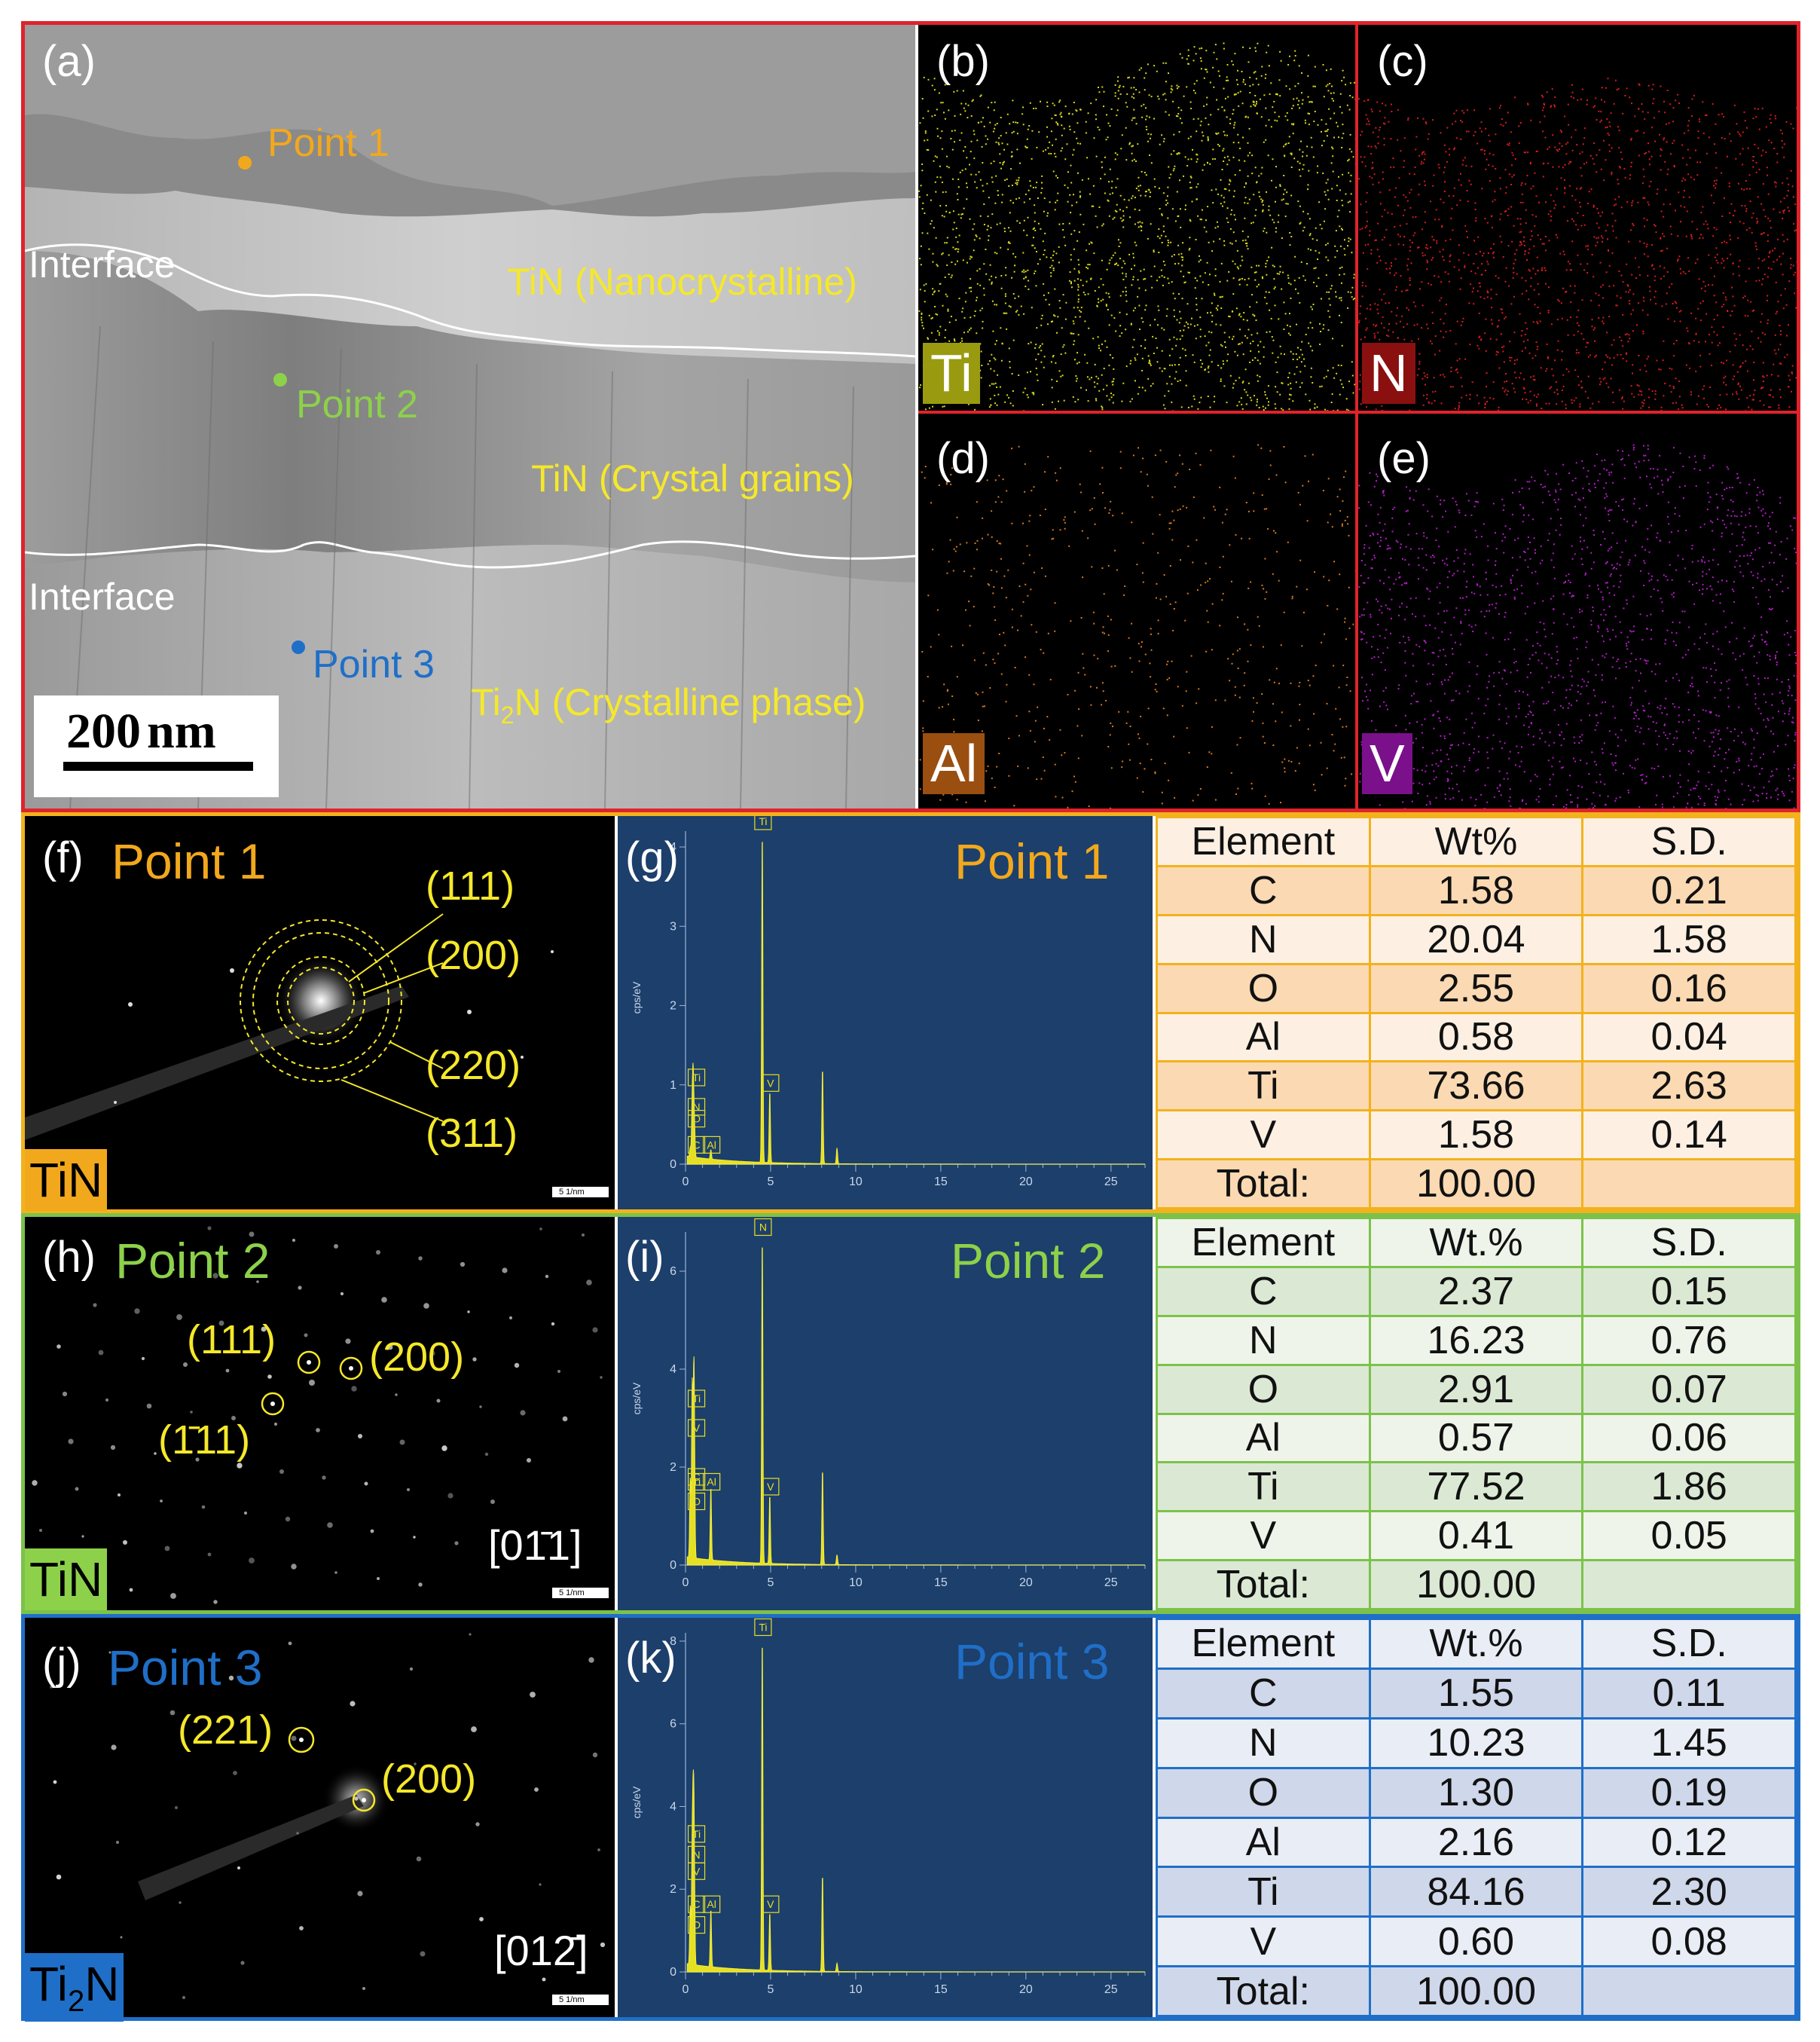 The height and width of the screenshot is (2042, 1820). I want to click on panel-j-label: (j), so click(61, 1664).